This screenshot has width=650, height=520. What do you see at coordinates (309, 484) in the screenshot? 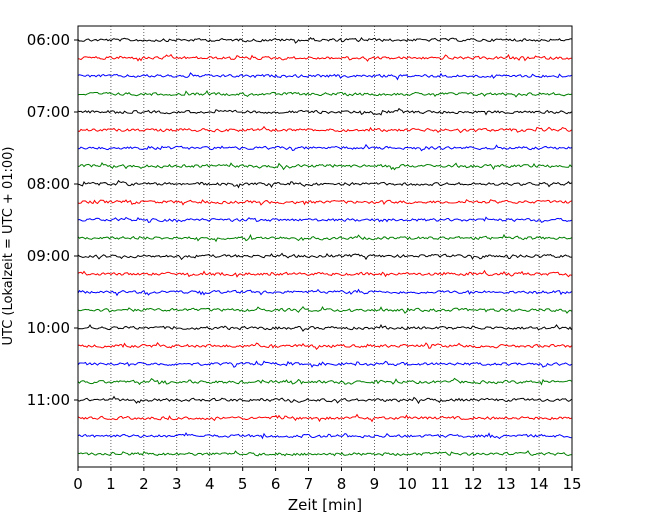
I see `x-tick-label: 7` at bounding box center [309, 484].